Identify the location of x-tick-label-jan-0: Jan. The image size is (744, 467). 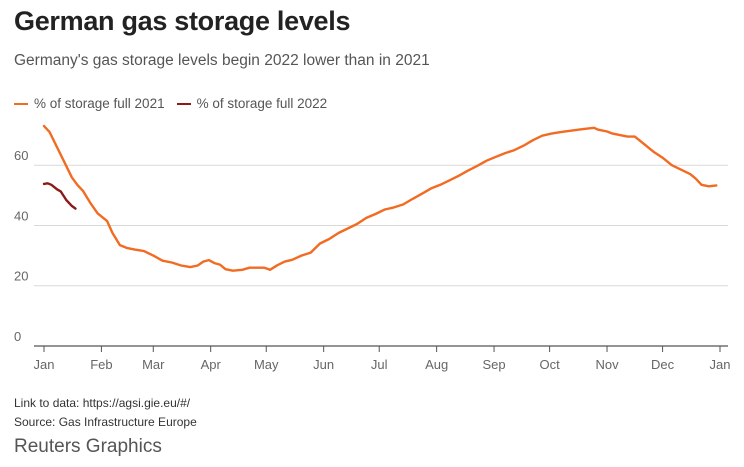
(44, 364).